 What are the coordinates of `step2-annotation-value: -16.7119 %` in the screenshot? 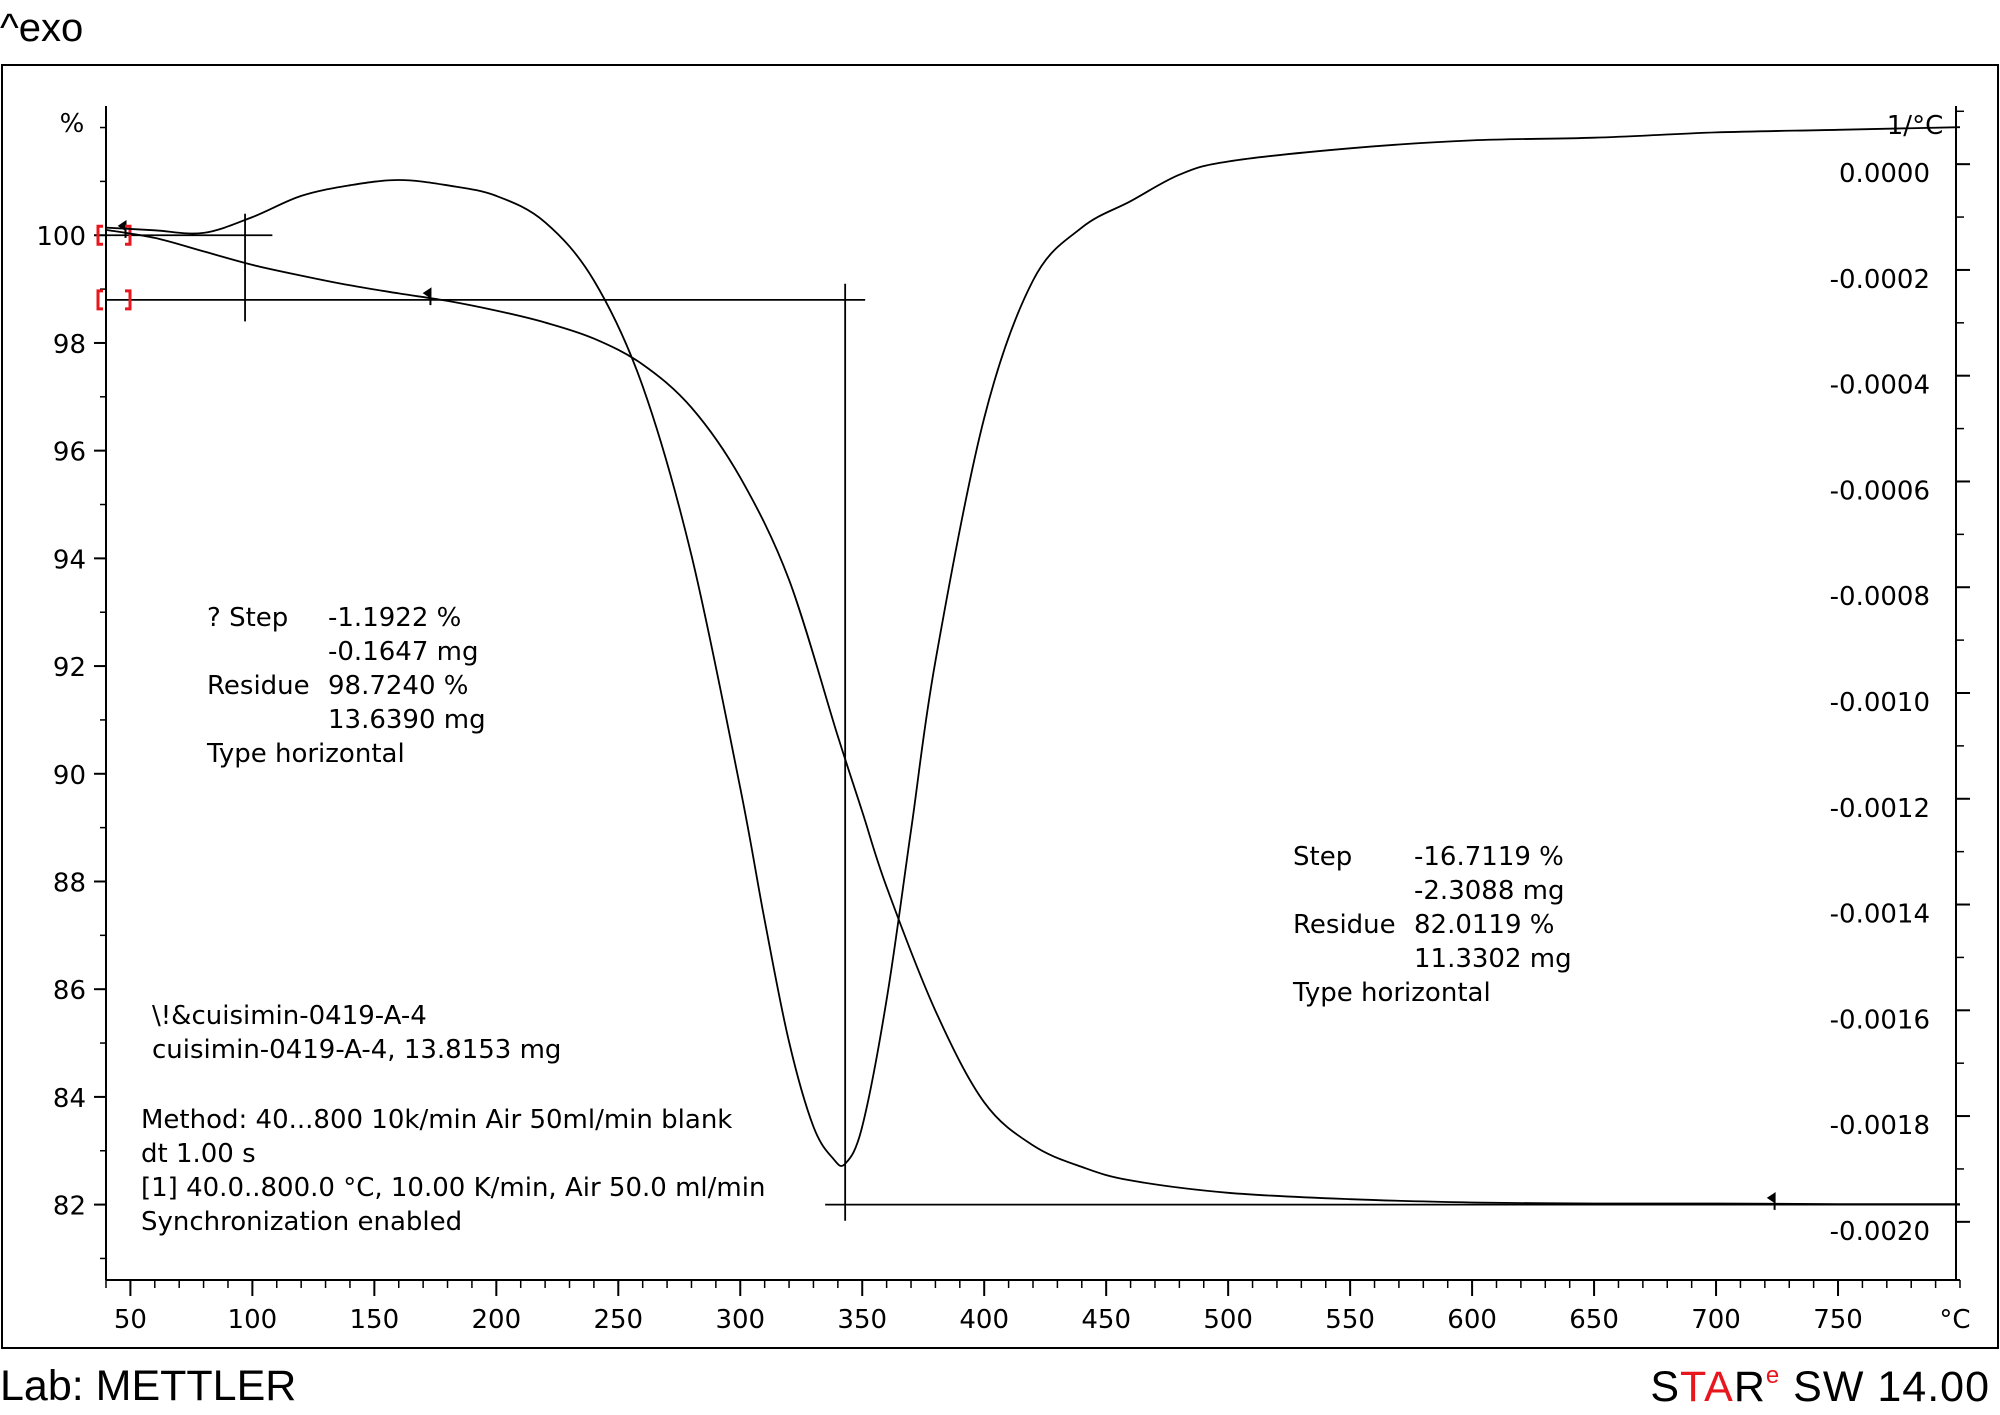 It's located at (1489, 857).